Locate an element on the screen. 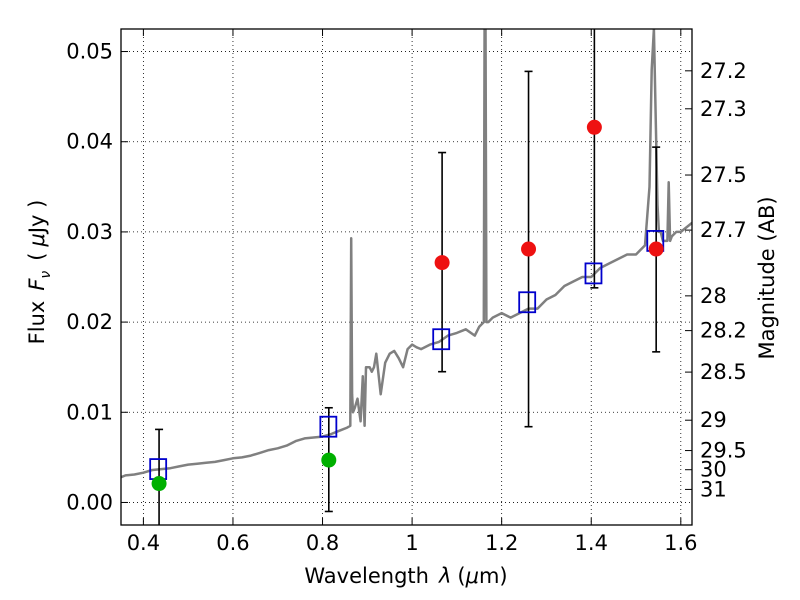 This screenshot has height=600, width=800. x-tick-label: 1.4 is located at coordinates (591, 543).